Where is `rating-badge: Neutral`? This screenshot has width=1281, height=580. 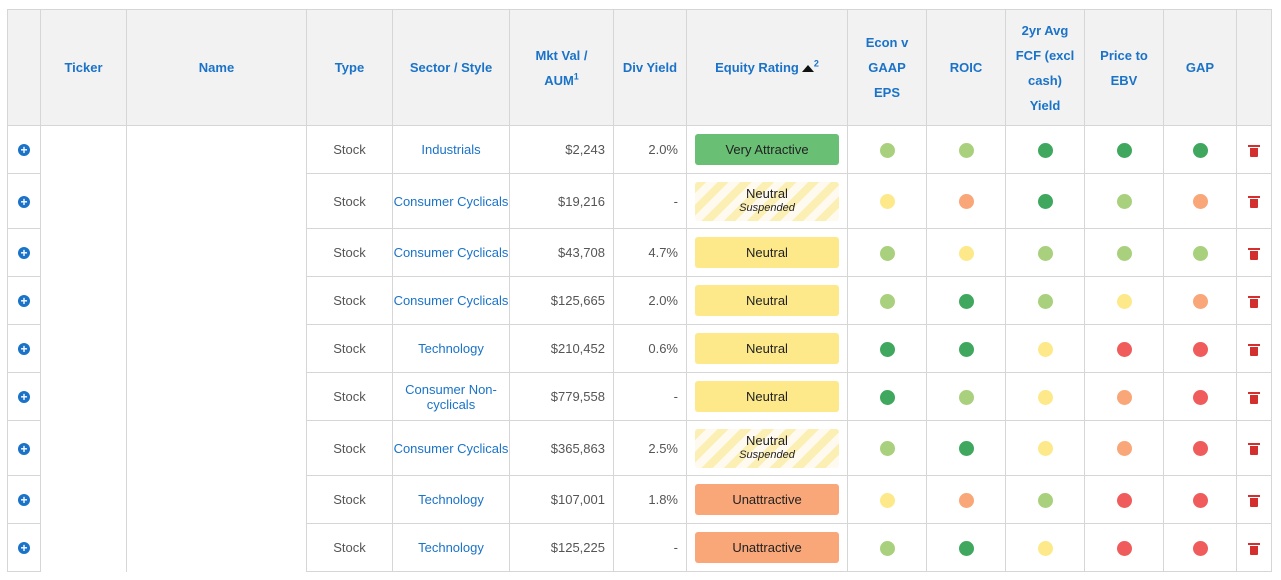
rating-badge: Neutral is located at coordinates (767, 252).